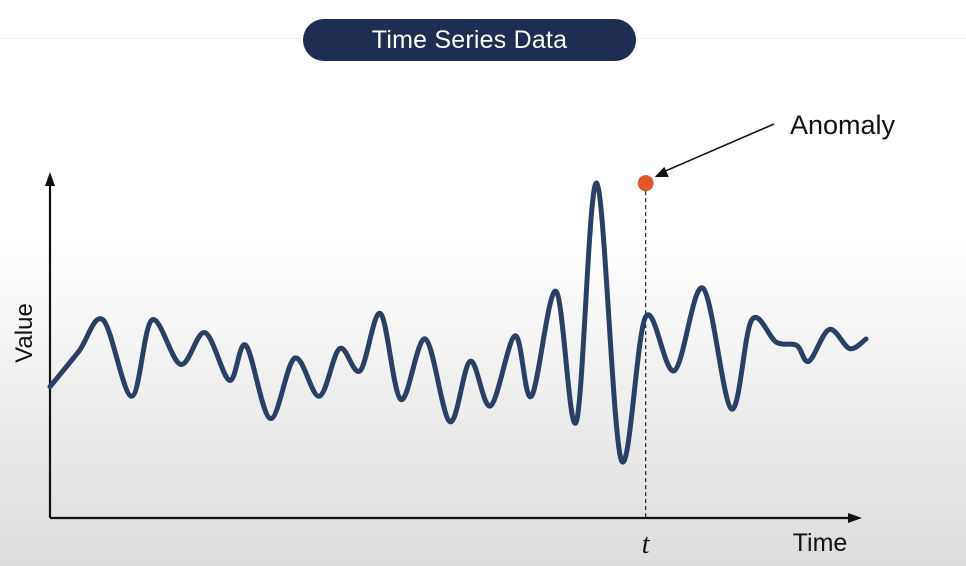 The height and width of the screenshot is (566, 966). I want to click on anomaly-arrowhead, so click(661, 172).